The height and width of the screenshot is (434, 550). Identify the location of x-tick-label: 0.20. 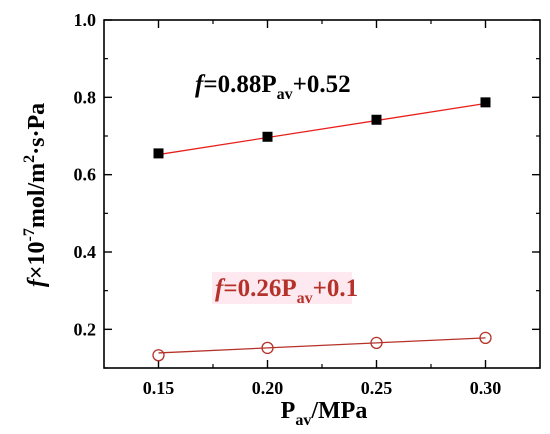
(268, 388).